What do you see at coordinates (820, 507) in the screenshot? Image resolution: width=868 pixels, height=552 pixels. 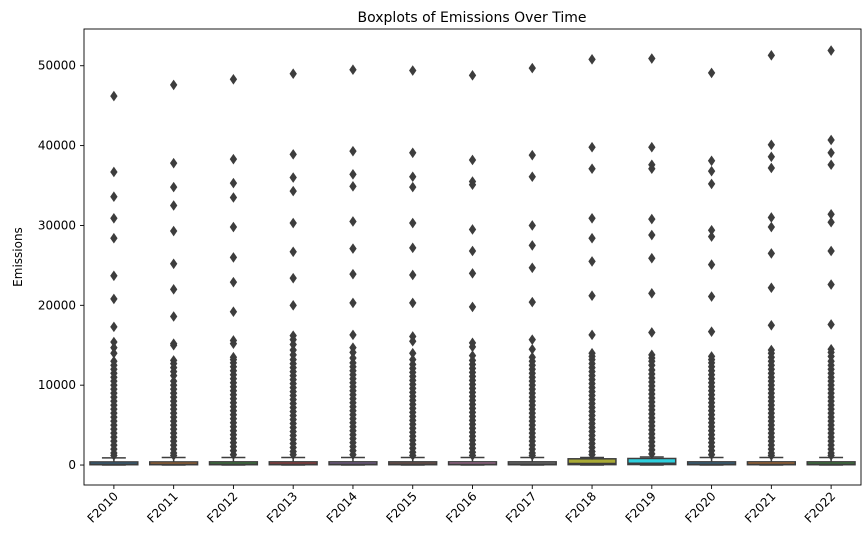 I see `x-tick-label: F2022` at bounding box center [820, 507].